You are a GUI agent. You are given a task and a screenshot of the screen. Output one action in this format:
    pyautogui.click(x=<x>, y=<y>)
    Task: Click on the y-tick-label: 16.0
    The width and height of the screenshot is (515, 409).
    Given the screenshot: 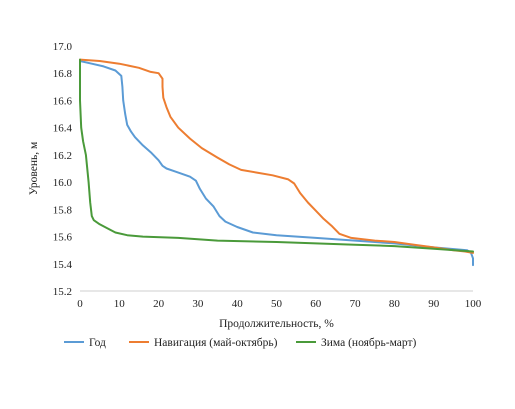 What is the action you would take?
    pyautogui.click(x=63, y=183)
    